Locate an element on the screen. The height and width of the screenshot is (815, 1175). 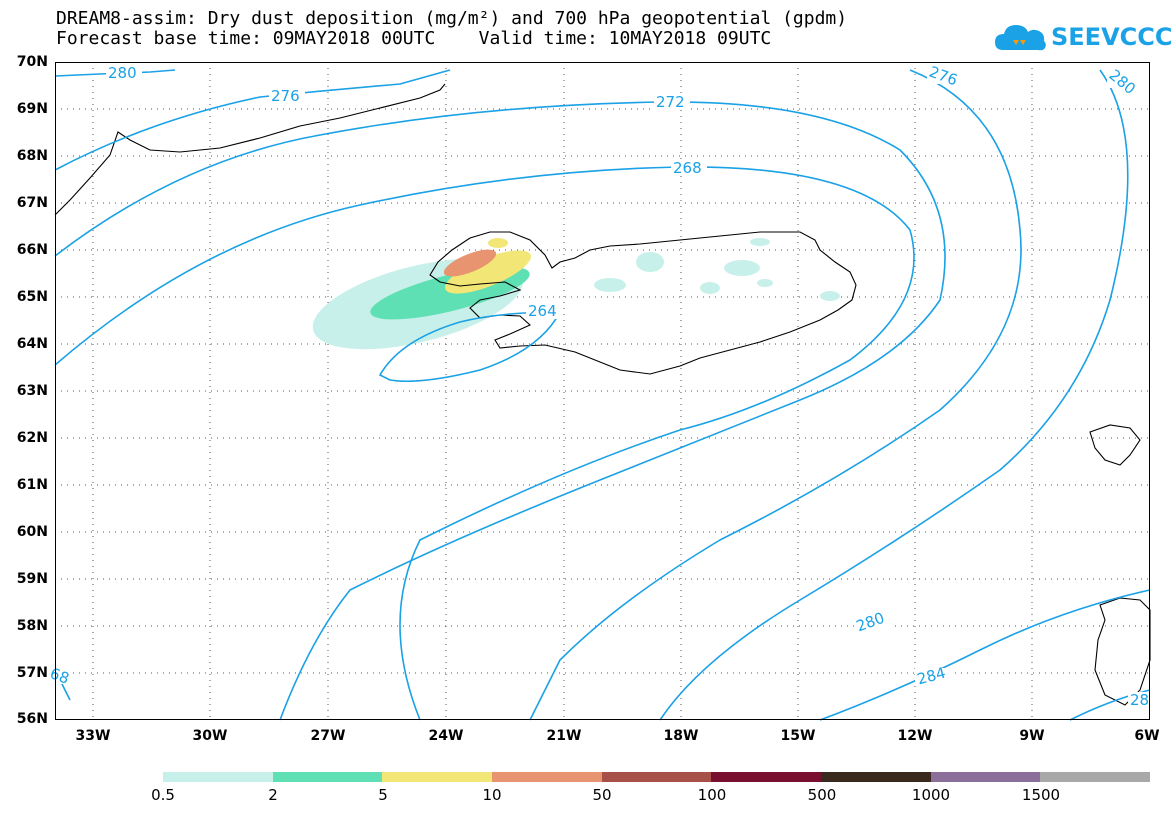
lat-label: 61N is located at coordinates (32, 485).